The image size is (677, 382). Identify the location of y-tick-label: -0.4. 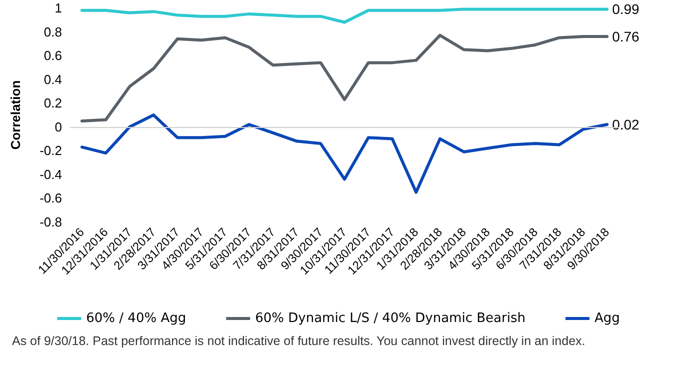
(51, 174).